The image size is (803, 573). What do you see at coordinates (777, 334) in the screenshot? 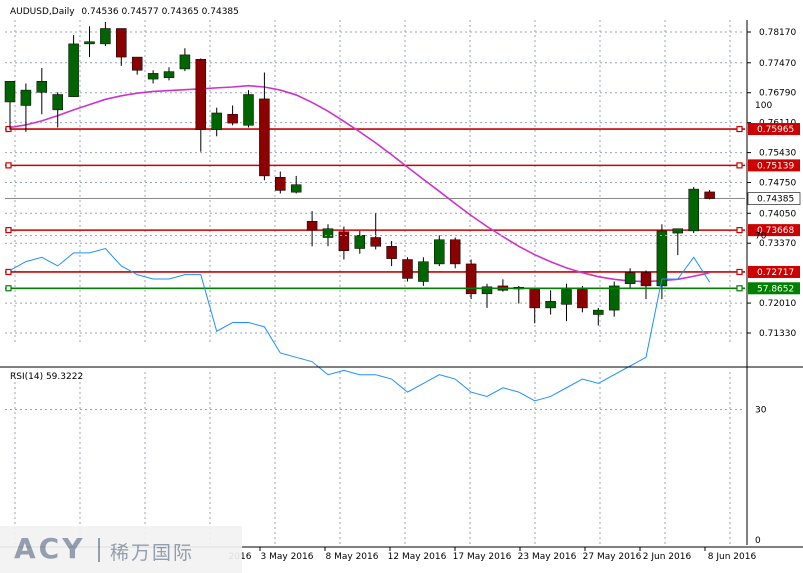
I see `price-tick-label: 0.71330` at bounding box center [777, 334].